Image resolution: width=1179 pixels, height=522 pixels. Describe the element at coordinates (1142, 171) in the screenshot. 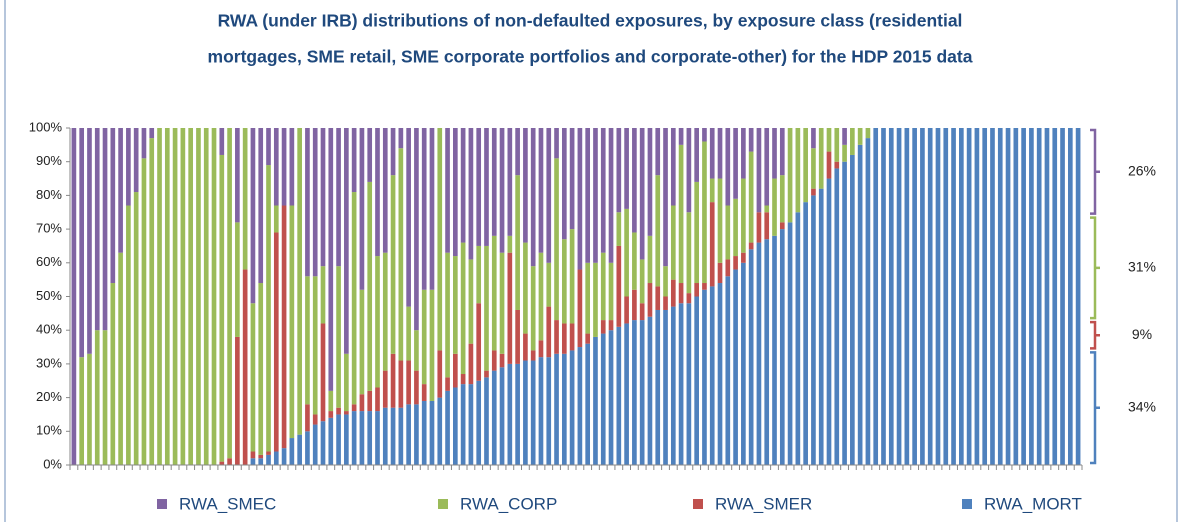

I see `share-label: 26%` at that location.